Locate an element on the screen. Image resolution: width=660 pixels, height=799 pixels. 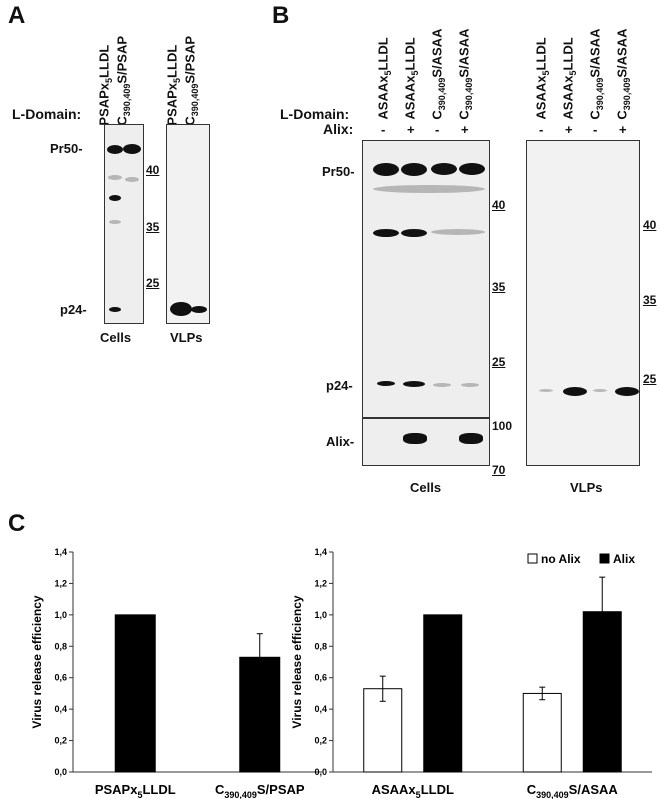
panel-b-vlp-marker-40: 40 is located at coordinates (650, 225).